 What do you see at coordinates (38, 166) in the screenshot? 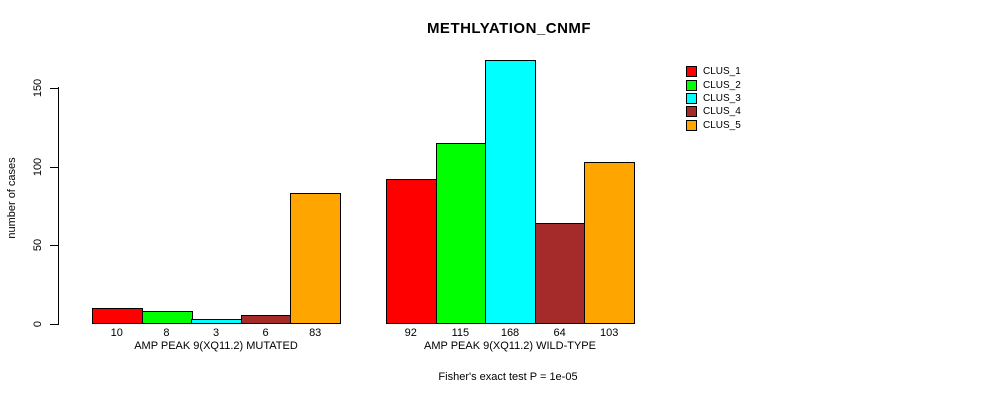
I see `y-tick-label: 100` at bounding box center [38, 166].